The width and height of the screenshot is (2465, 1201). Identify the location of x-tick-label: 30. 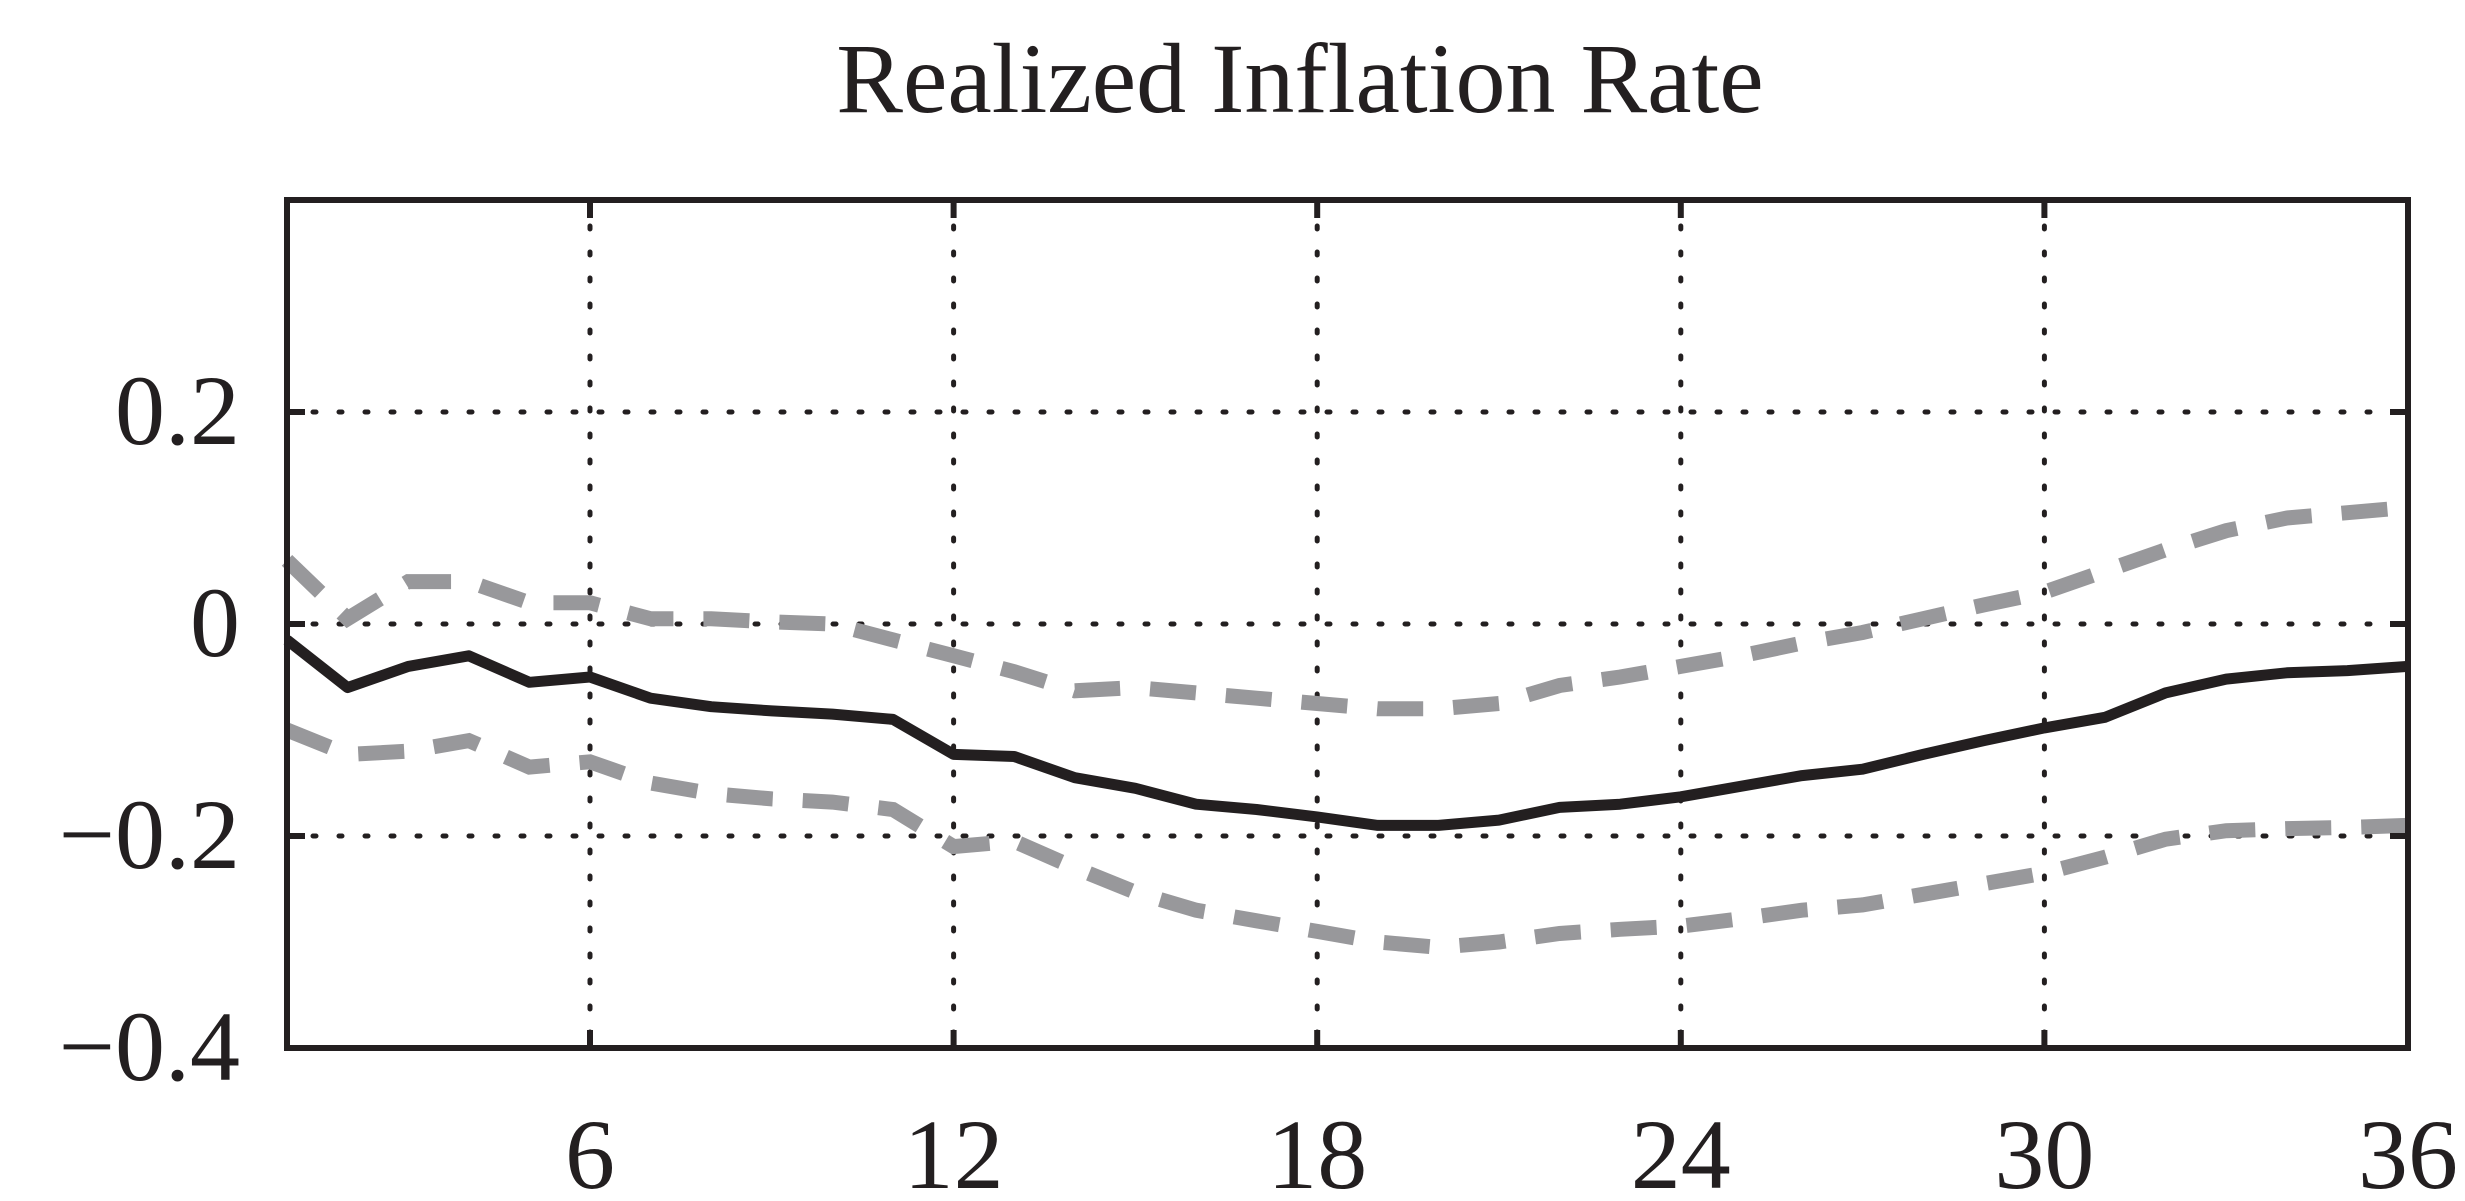
(2044, 1150).